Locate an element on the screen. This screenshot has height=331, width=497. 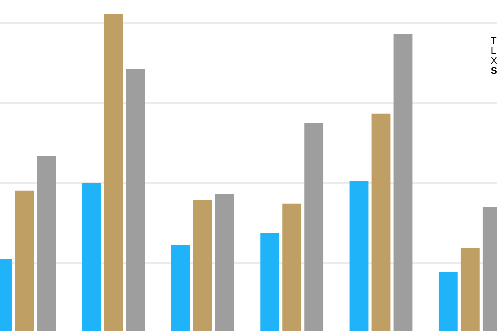
annotation: L is located at coordinates (494, 51).